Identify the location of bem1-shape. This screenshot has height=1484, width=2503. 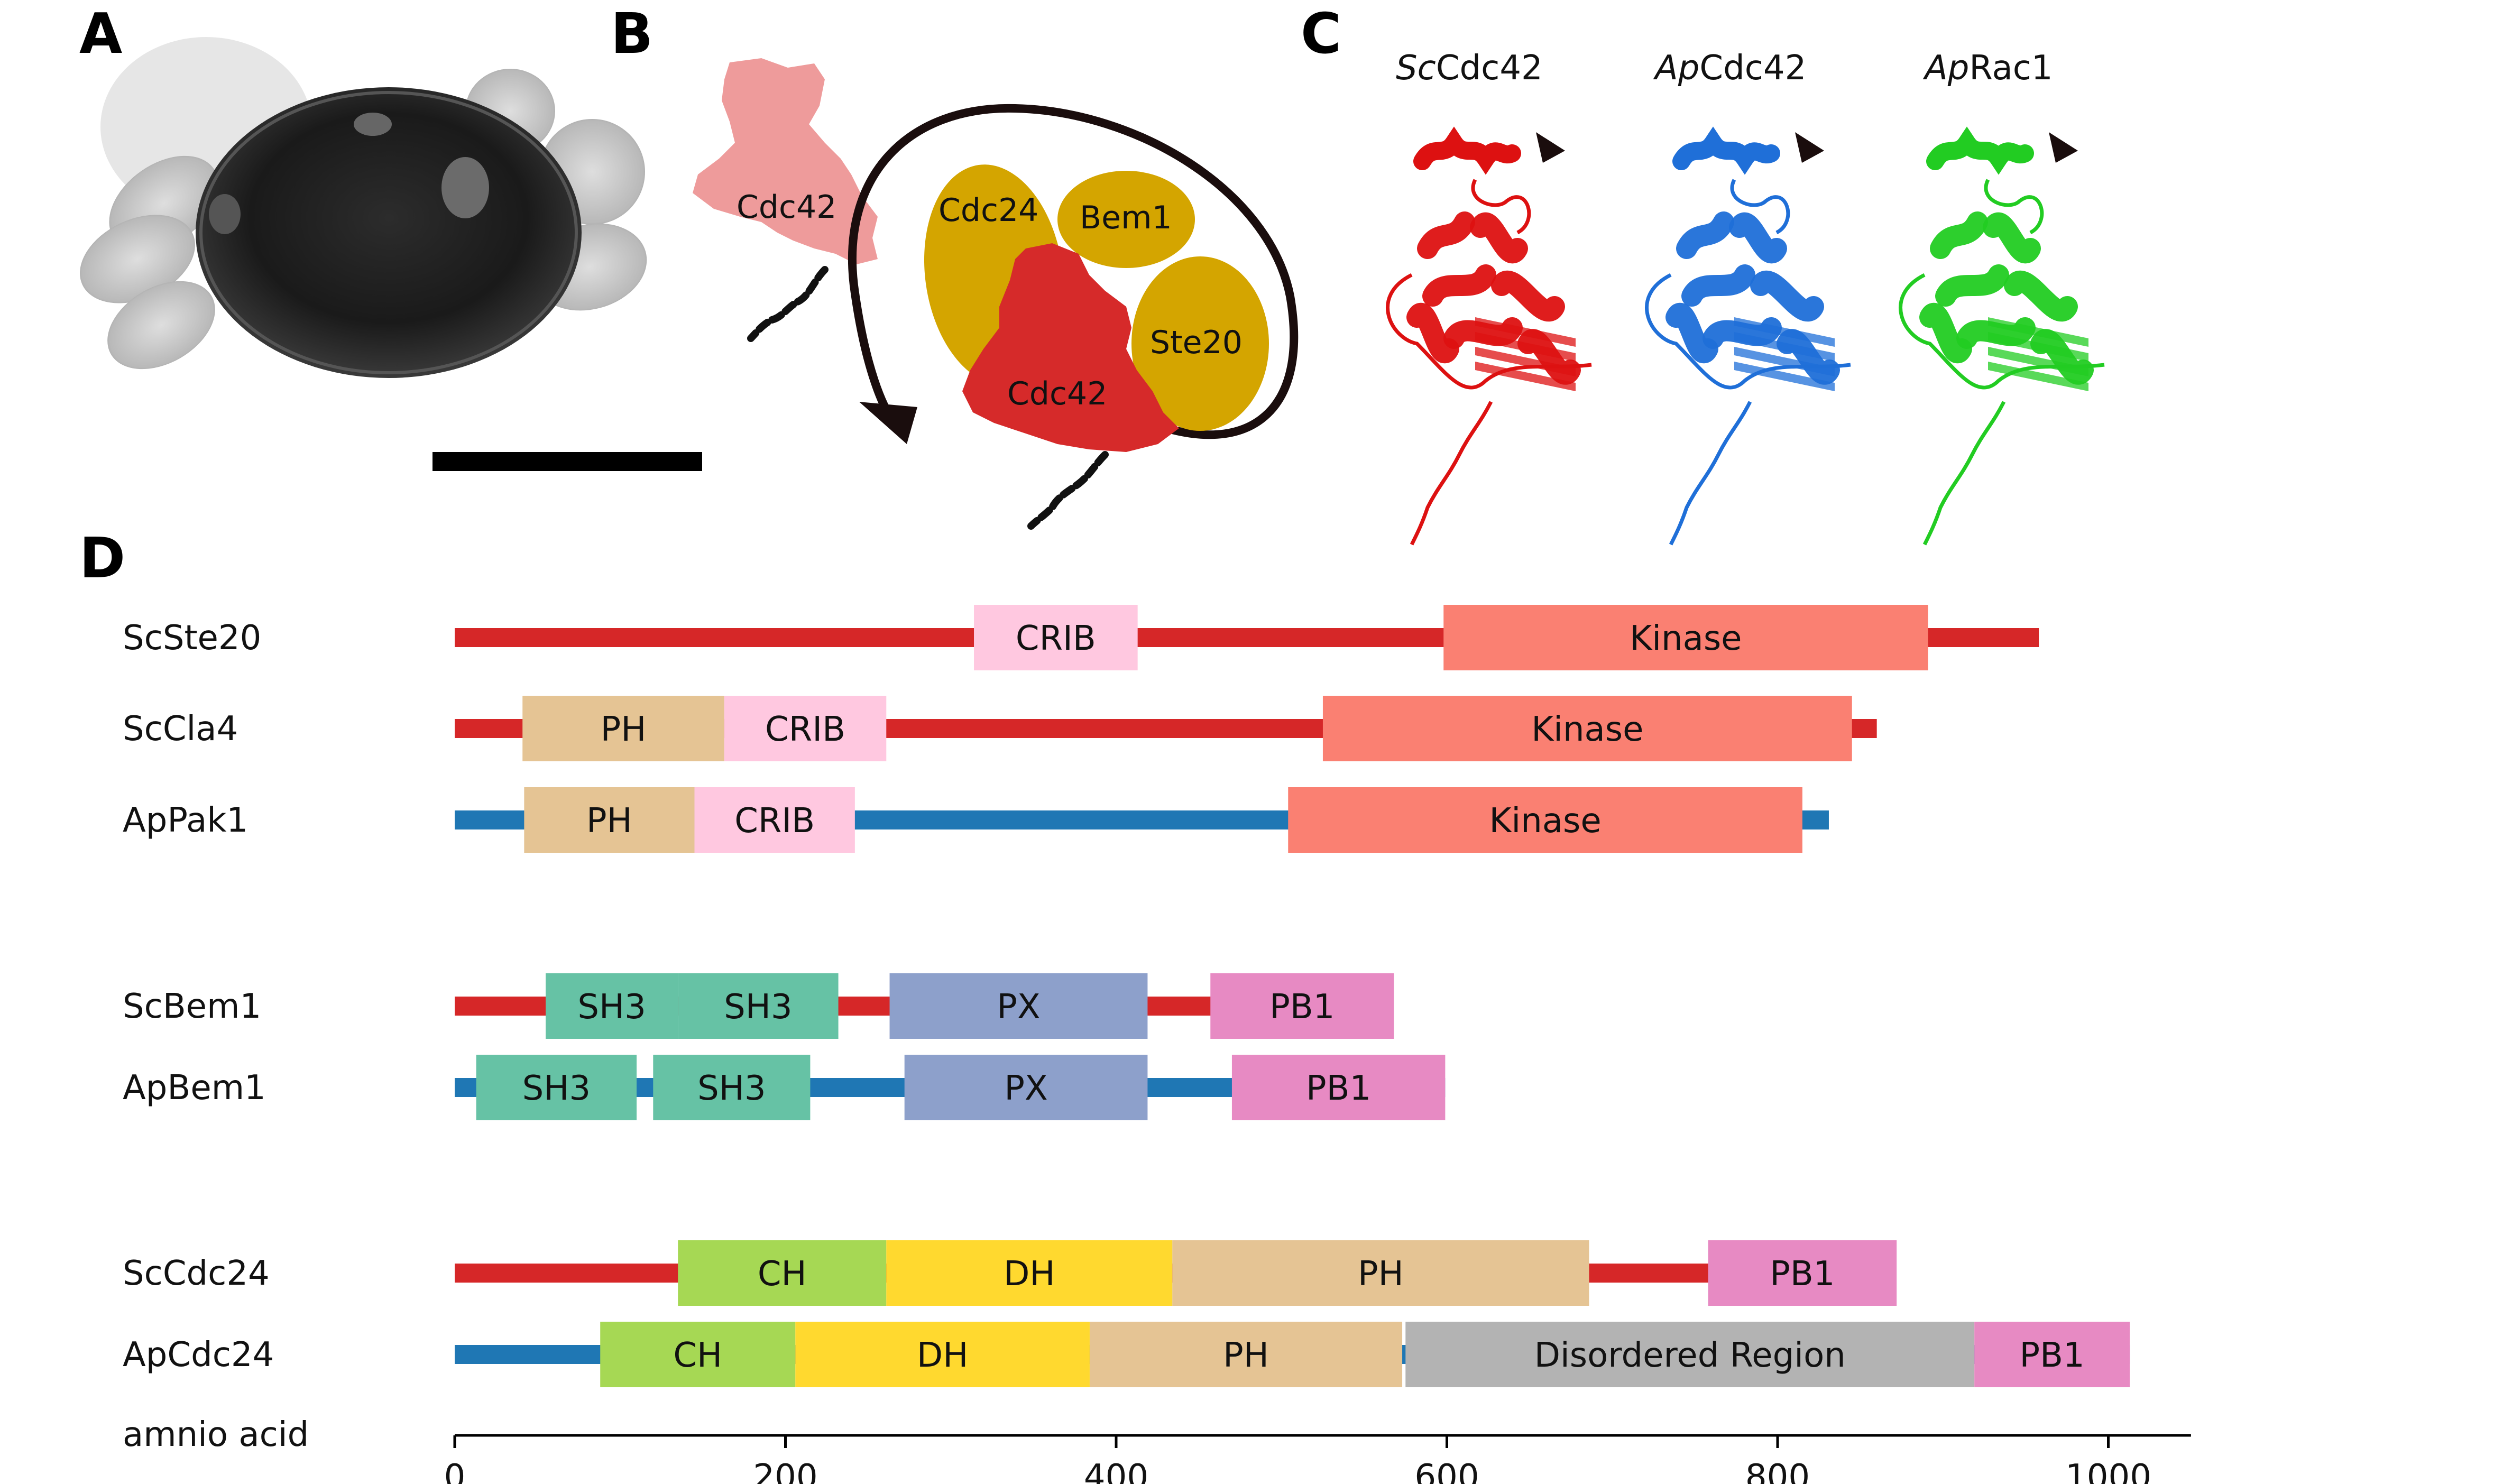
(1126, 220).